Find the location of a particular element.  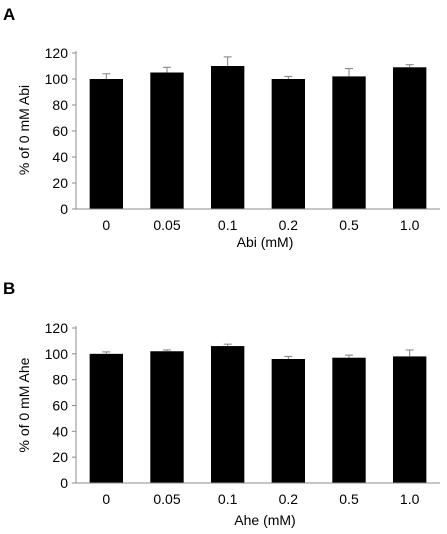

x-axis-label-a: Abi (mM) is located at coordinates (265, 242).